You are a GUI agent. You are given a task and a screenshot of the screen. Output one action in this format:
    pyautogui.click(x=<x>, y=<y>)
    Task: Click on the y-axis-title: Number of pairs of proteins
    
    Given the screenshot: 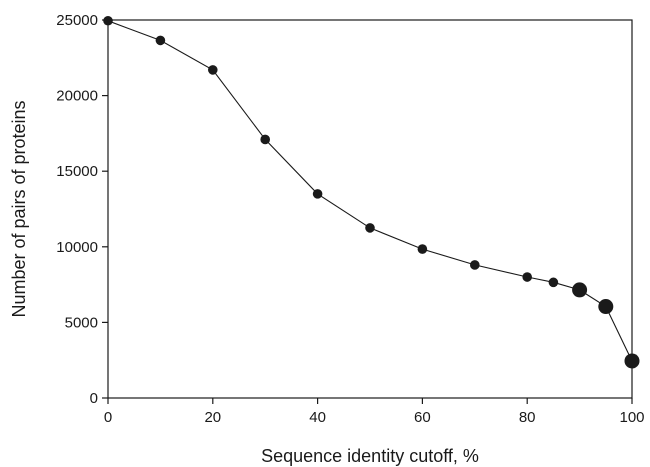 What is the action you would take?
    pyautogui.click(x=19, y=208)
    